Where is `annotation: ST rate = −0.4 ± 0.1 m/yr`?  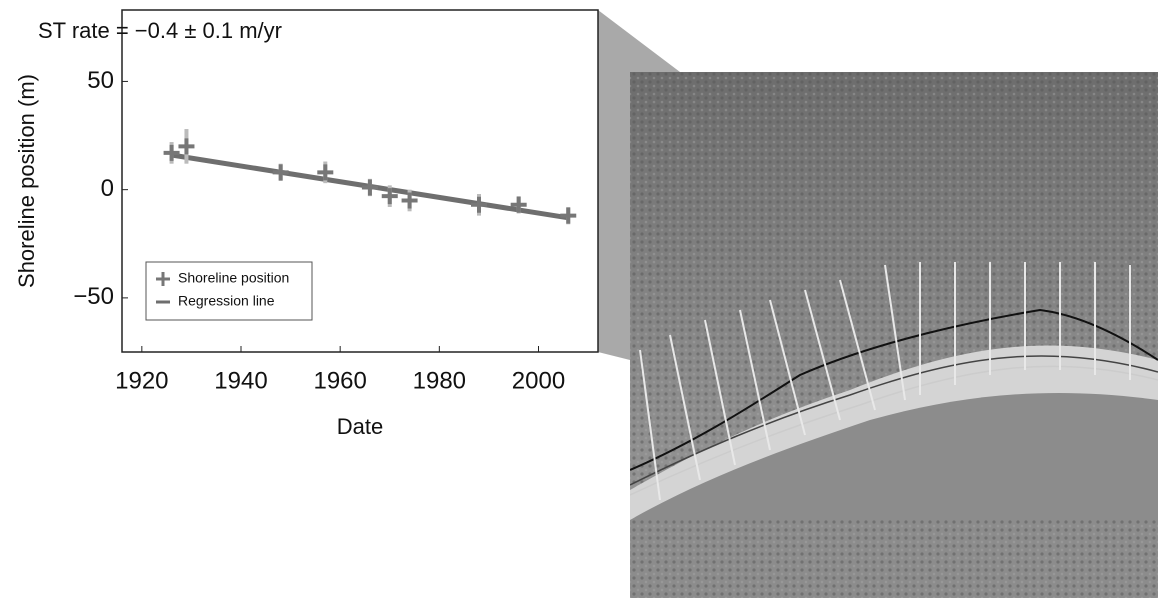 annotation: ST rate = −0.4 ± 0.1 m/yr is located at coordinates (160, 30).